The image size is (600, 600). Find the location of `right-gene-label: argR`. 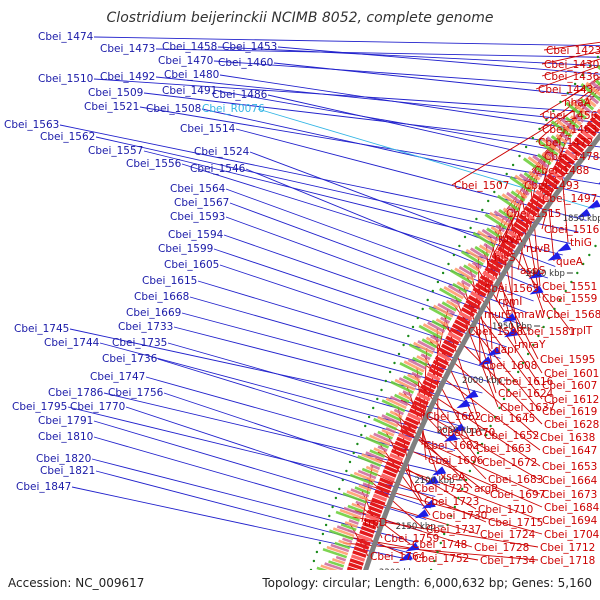

right-gene-label: argR is located at coordinates (486, 489).